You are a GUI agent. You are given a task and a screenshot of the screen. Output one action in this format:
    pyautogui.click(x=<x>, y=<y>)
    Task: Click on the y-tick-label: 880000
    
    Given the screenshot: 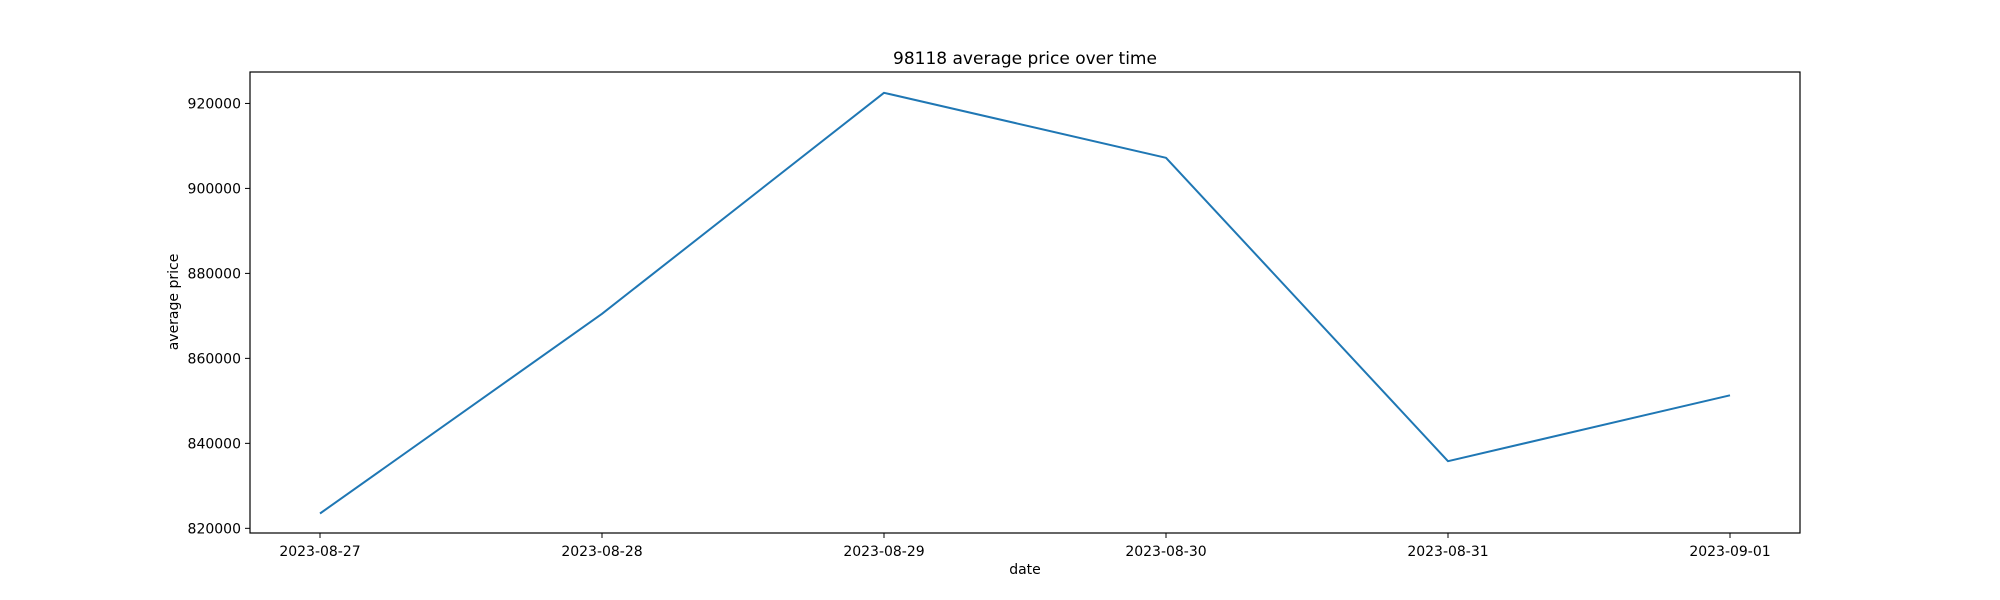 What is the action you would take?
    pyautogui.click(x=214, y=274)
    